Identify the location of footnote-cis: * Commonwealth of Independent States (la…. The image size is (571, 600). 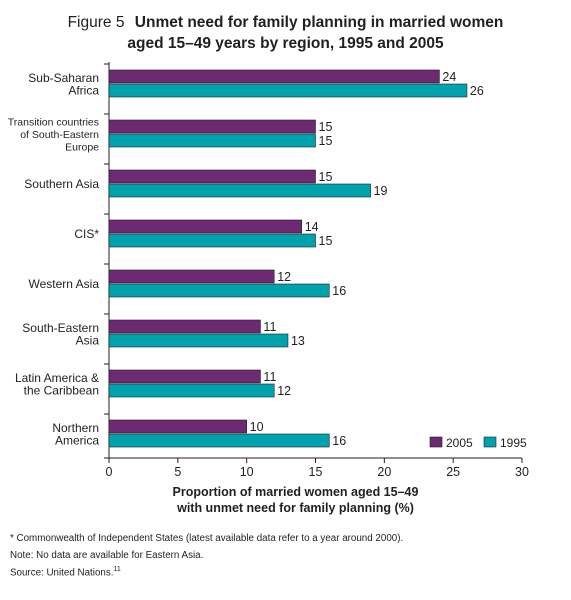
(207, 538).